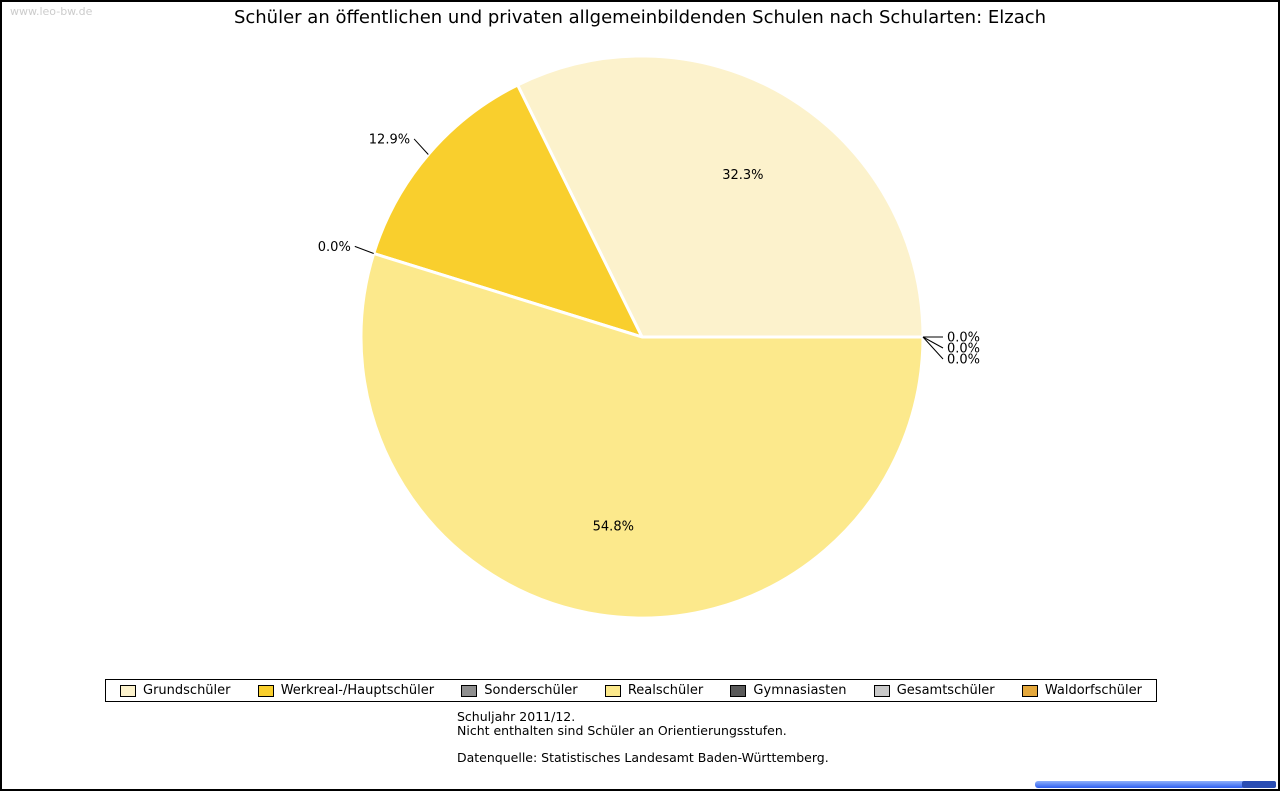 Image resolution: width=1280 pixels, height=791 pixels. What do you see at coordinates (1140, 784) in the screenshot?
I see `horizontal-scrollbar-thumb` at bounding box center [1140, 784].